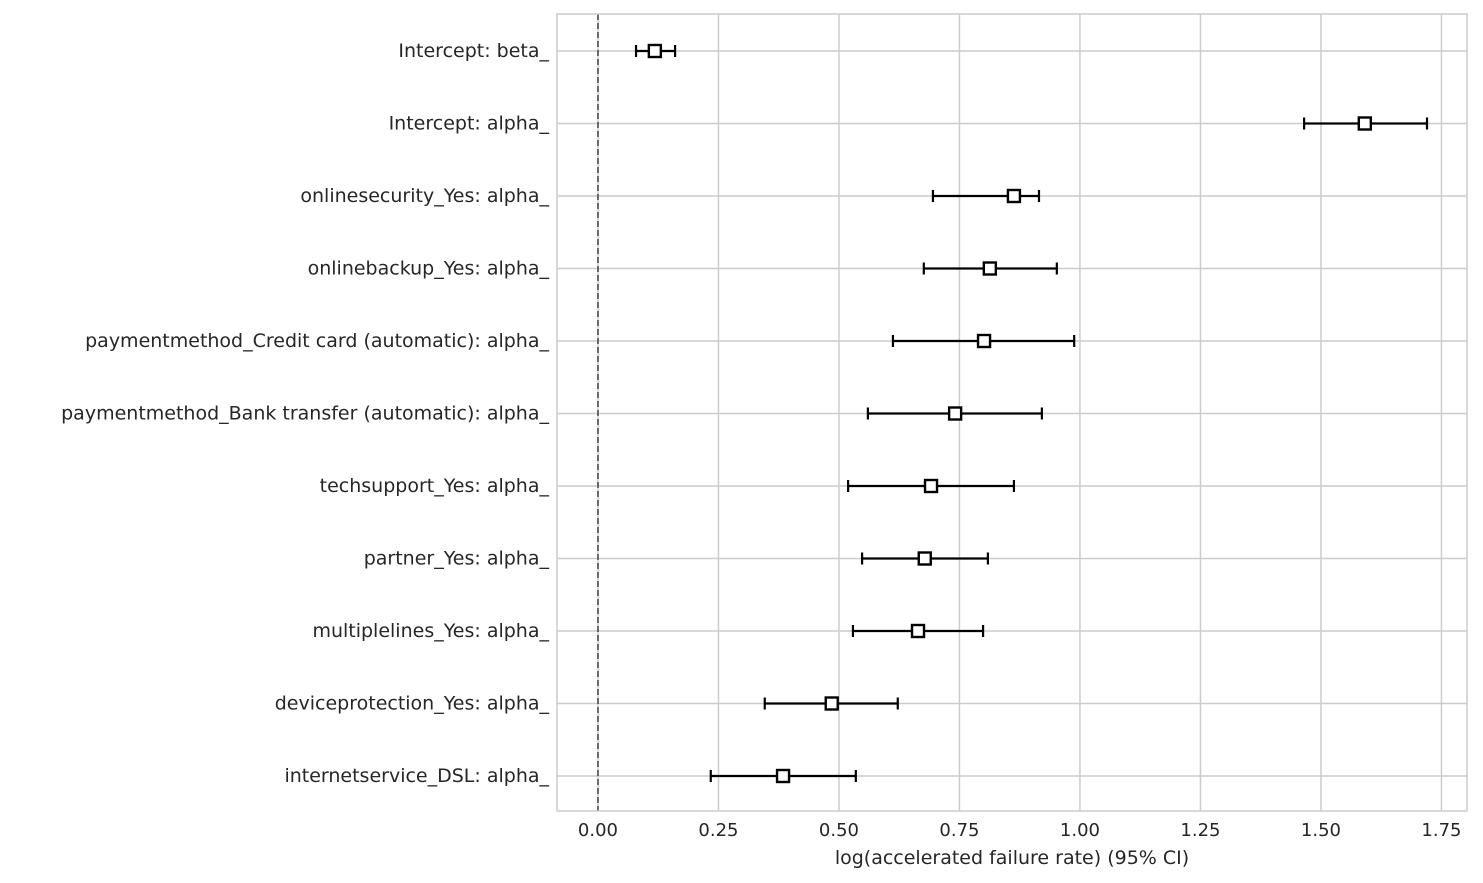 This screenshot has height=883, width=1483. What do you see at coordinates (435, 486) in the screenshot?
I see `y-tick-label: techsupport_Yes: alpha_` at bounding box center [435, 486].